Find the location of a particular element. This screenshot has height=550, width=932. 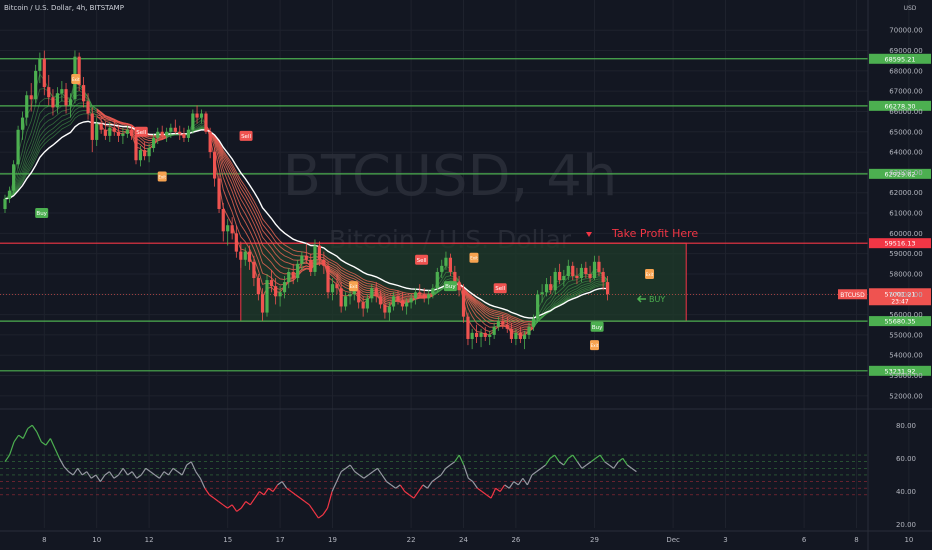

y-tick-label: 52000.00 is located at coordinates (905, 396).